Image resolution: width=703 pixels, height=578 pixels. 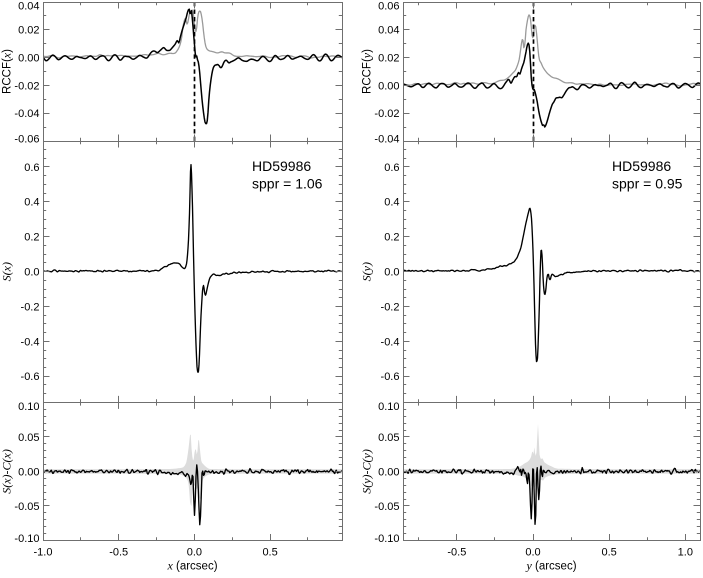 I want to click on svg-text: RCCF(x), so click(x=7, y=71).